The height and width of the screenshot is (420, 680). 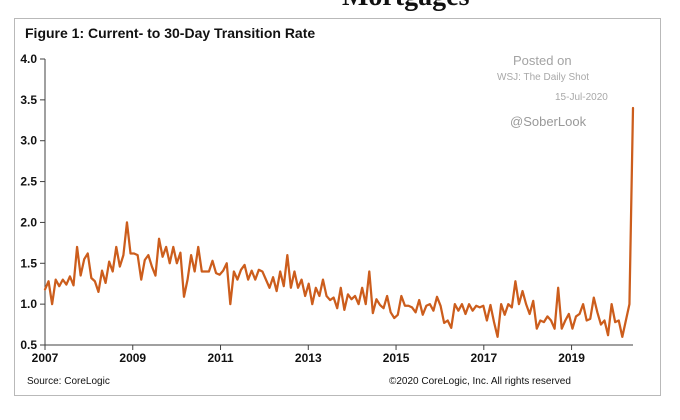 What do you see at coordinates (548, 121) in the screenshot?
I see `watermark-handle: @SoberLook` at bounding box center [548, 121].